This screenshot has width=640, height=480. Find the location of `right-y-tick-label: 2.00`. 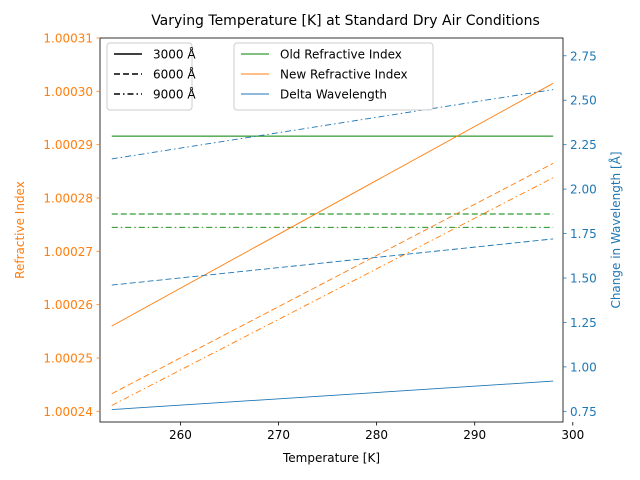

right-y-tick-label: 2.00 is located at coordinates (583, 190).